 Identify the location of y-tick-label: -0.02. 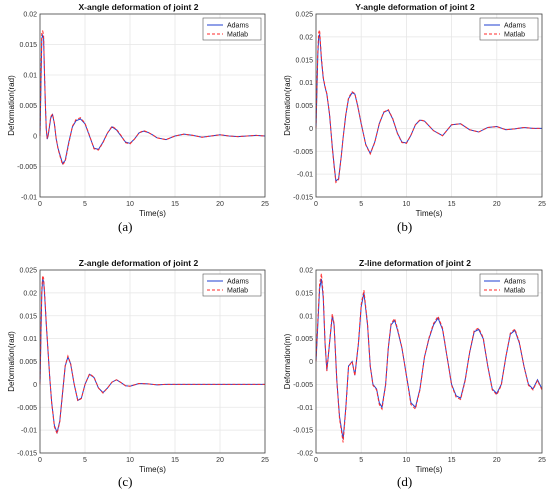
(305, 454).